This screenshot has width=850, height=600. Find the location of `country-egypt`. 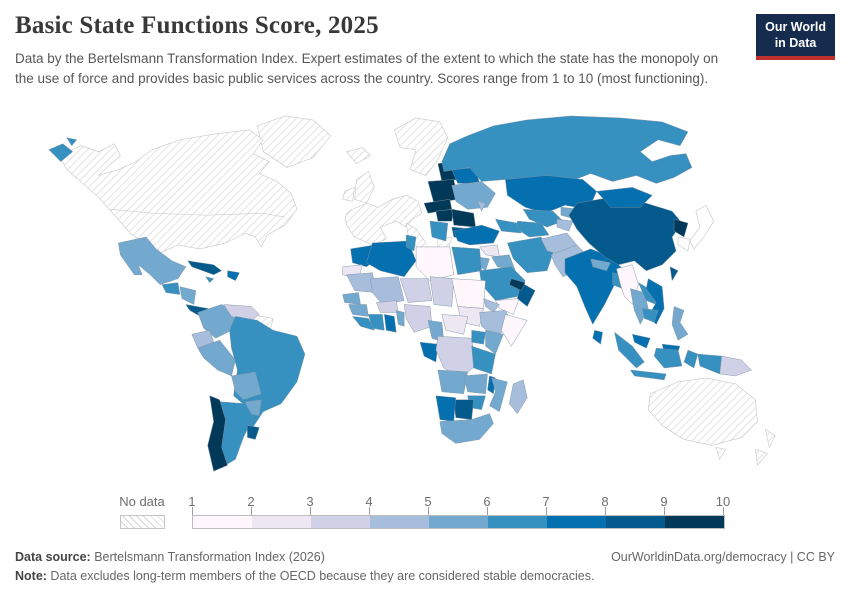

country-egypt is located at coordinates (466, 260).